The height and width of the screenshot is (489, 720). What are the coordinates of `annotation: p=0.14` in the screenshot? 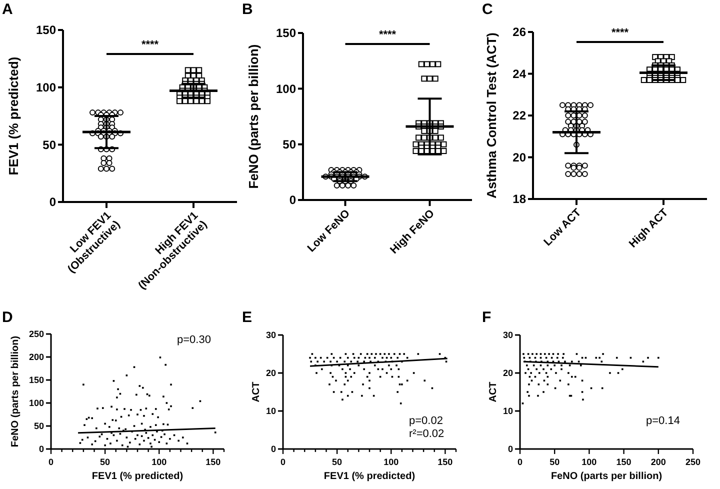 It's located at (663, 421).